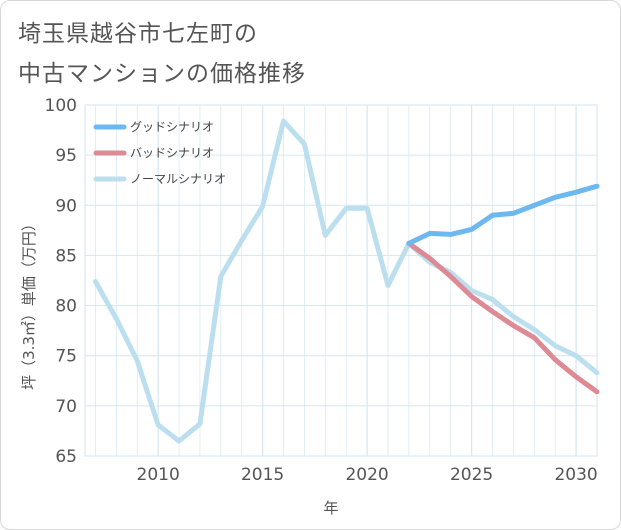  I want to click on legend-label-bad: バッドシナリオ, so click(172, 153).